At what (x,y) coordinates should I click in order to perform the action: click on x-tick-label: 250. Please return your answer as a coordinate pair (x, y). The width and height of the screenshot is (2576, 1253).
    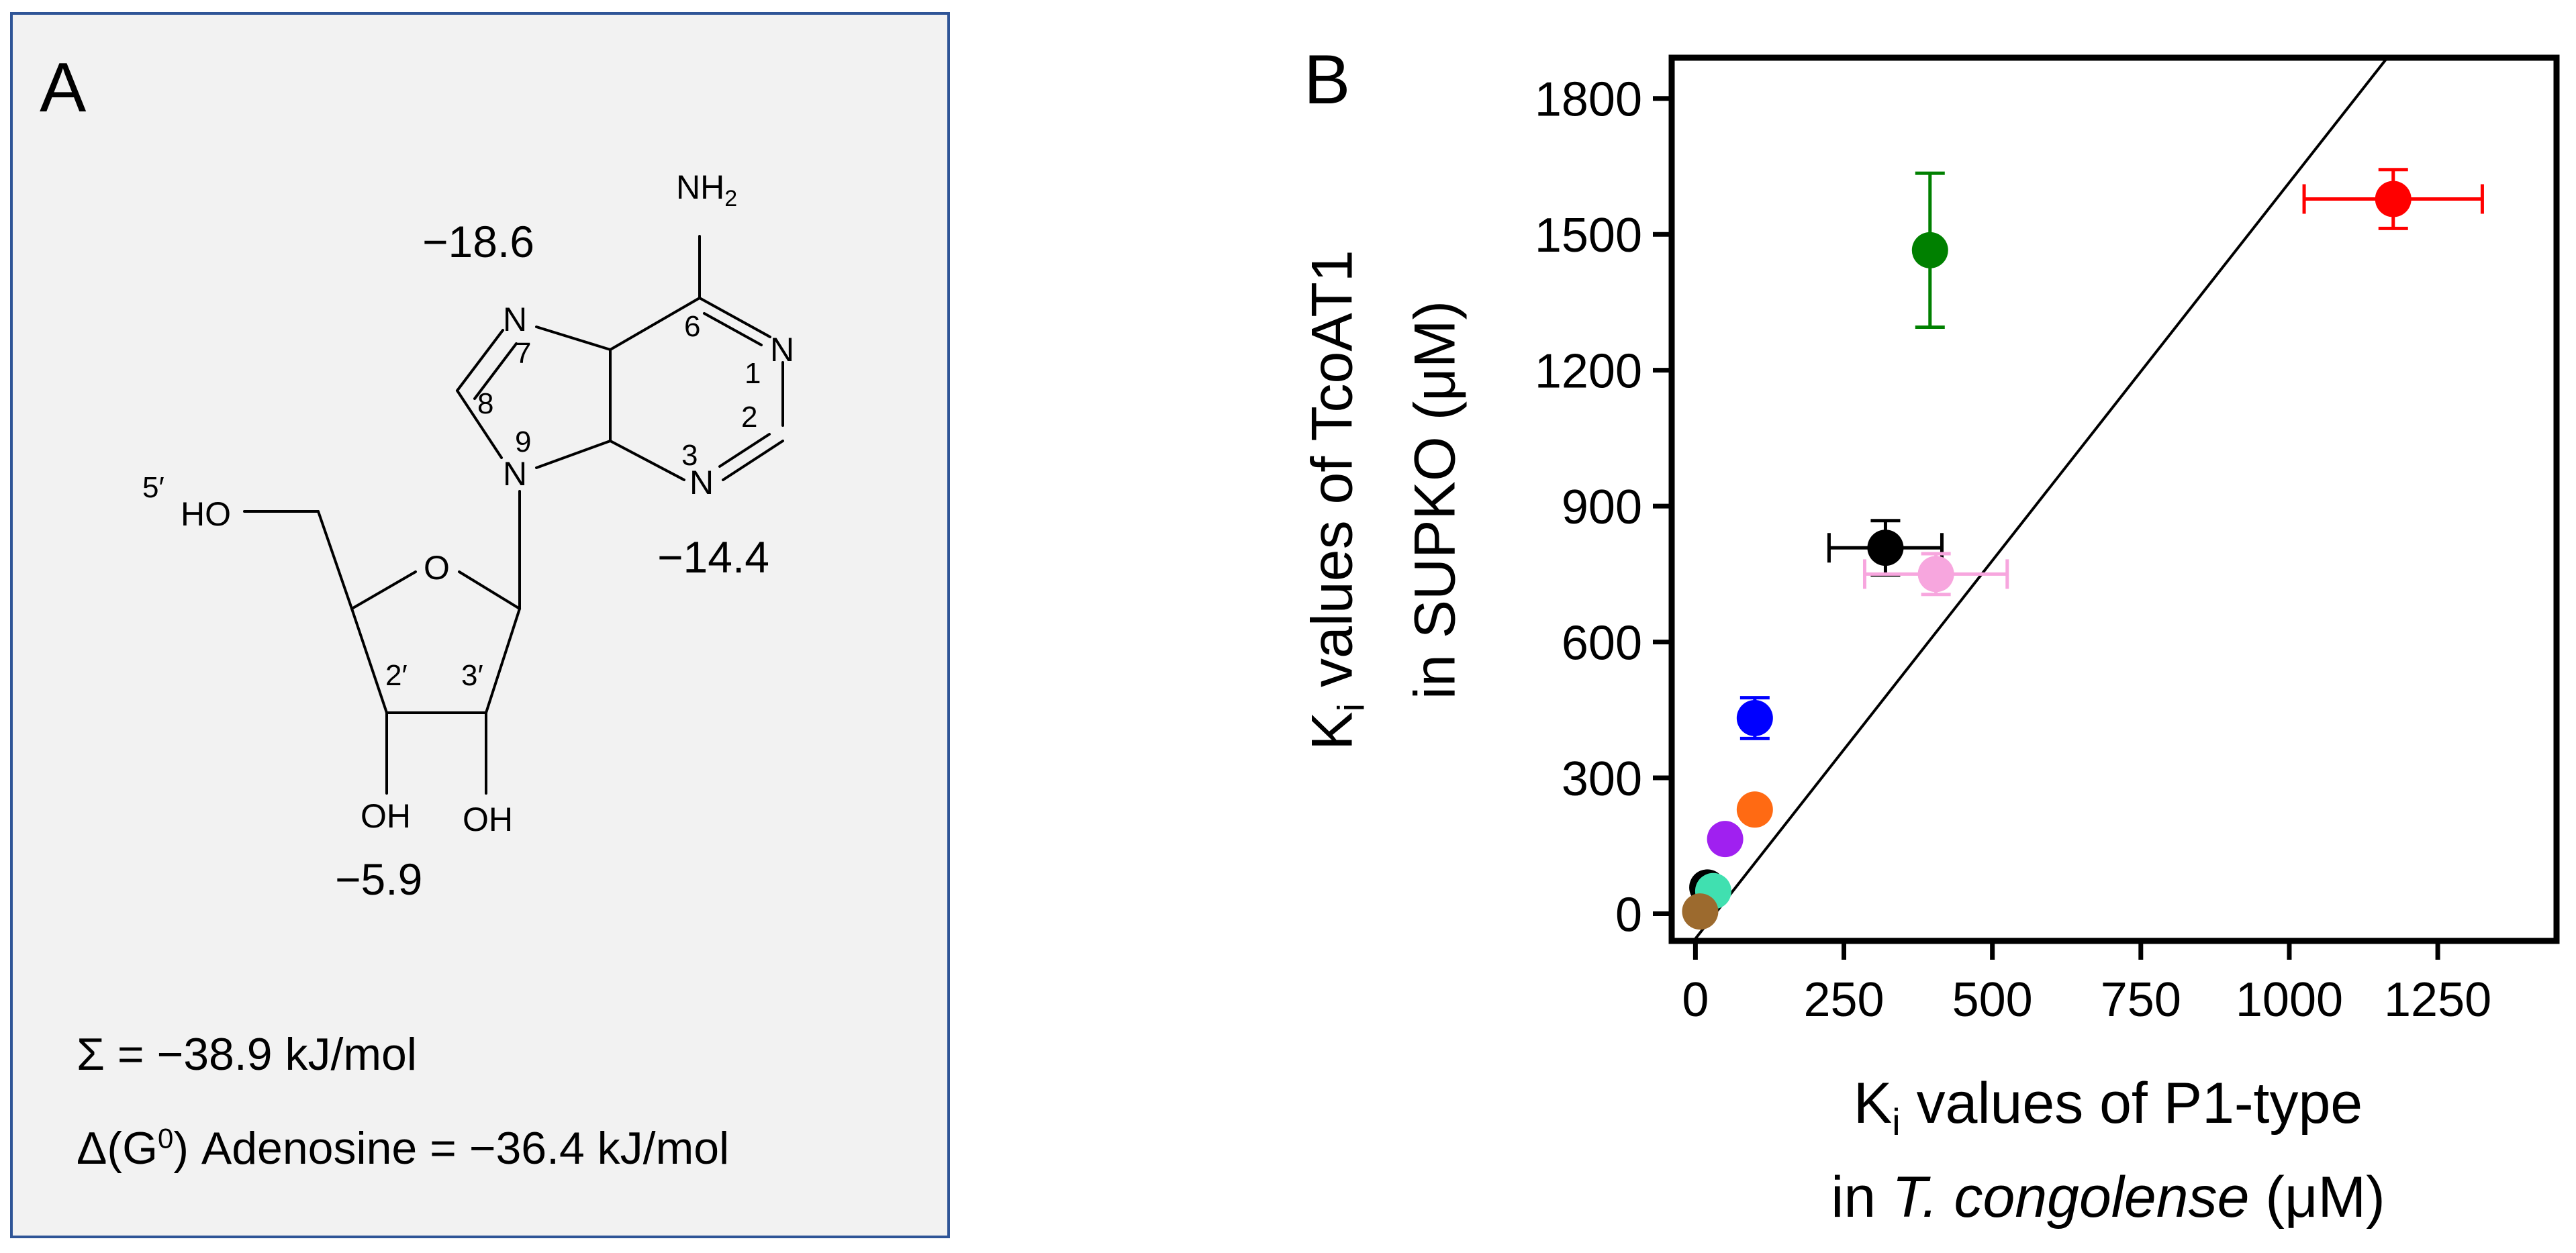
    Looking at the image, I should click on (1843, 1000).